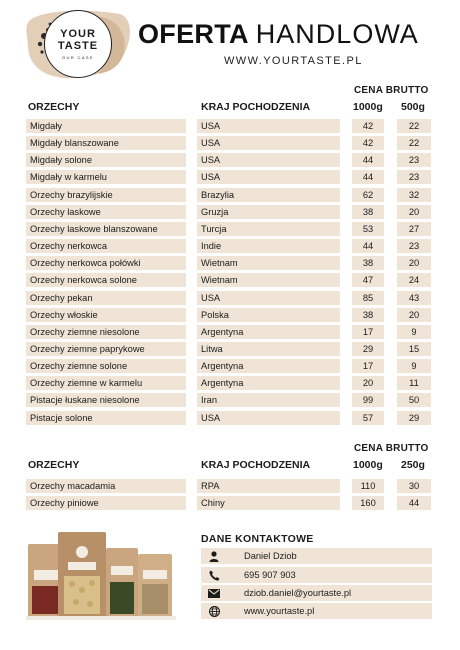  I want to click on page-title-bold: OFERTA, so click(193, 34).